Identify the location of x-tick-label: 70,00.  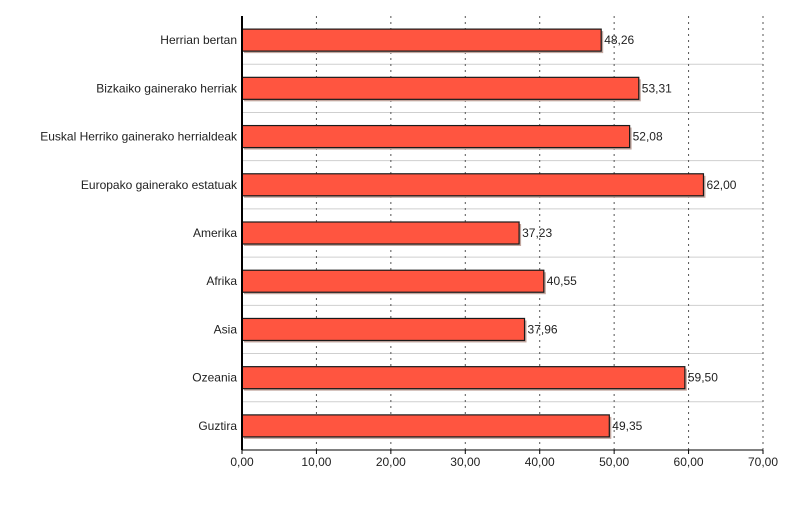
(763, 462).